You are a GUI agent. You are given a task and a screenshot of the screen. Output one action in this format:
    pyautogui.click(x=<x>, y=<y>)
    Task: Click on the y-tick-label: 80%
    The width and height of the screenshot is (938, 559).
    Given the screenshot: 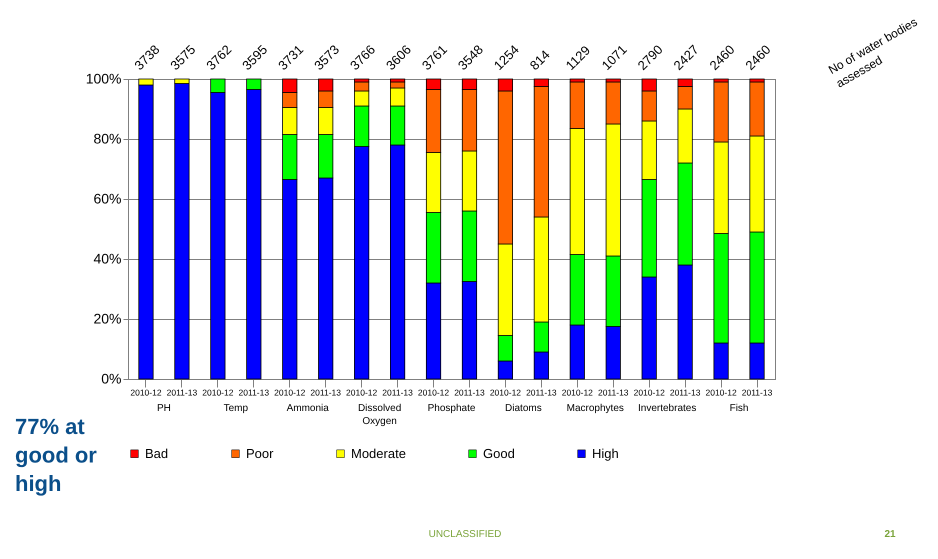 What is the action you would take?
    pyautogui.click(x=107, y=138)
    